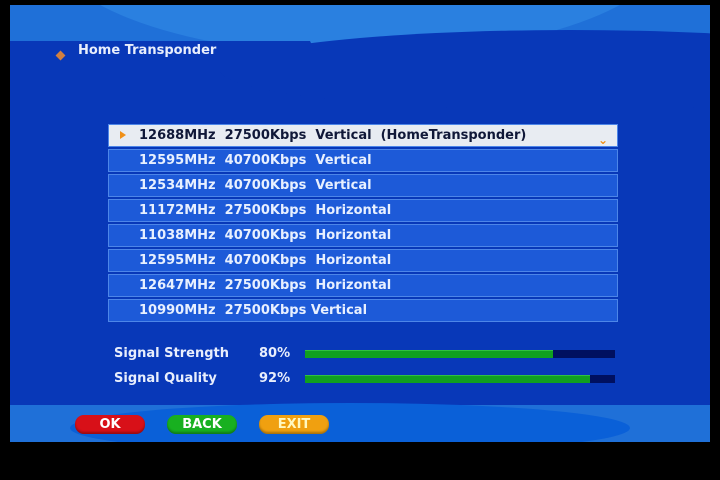  What do you see at coordinates (171, 353) in the screenshot?
I see `signal-strength-label: Signal Strength` at bounding box center [171, 353].